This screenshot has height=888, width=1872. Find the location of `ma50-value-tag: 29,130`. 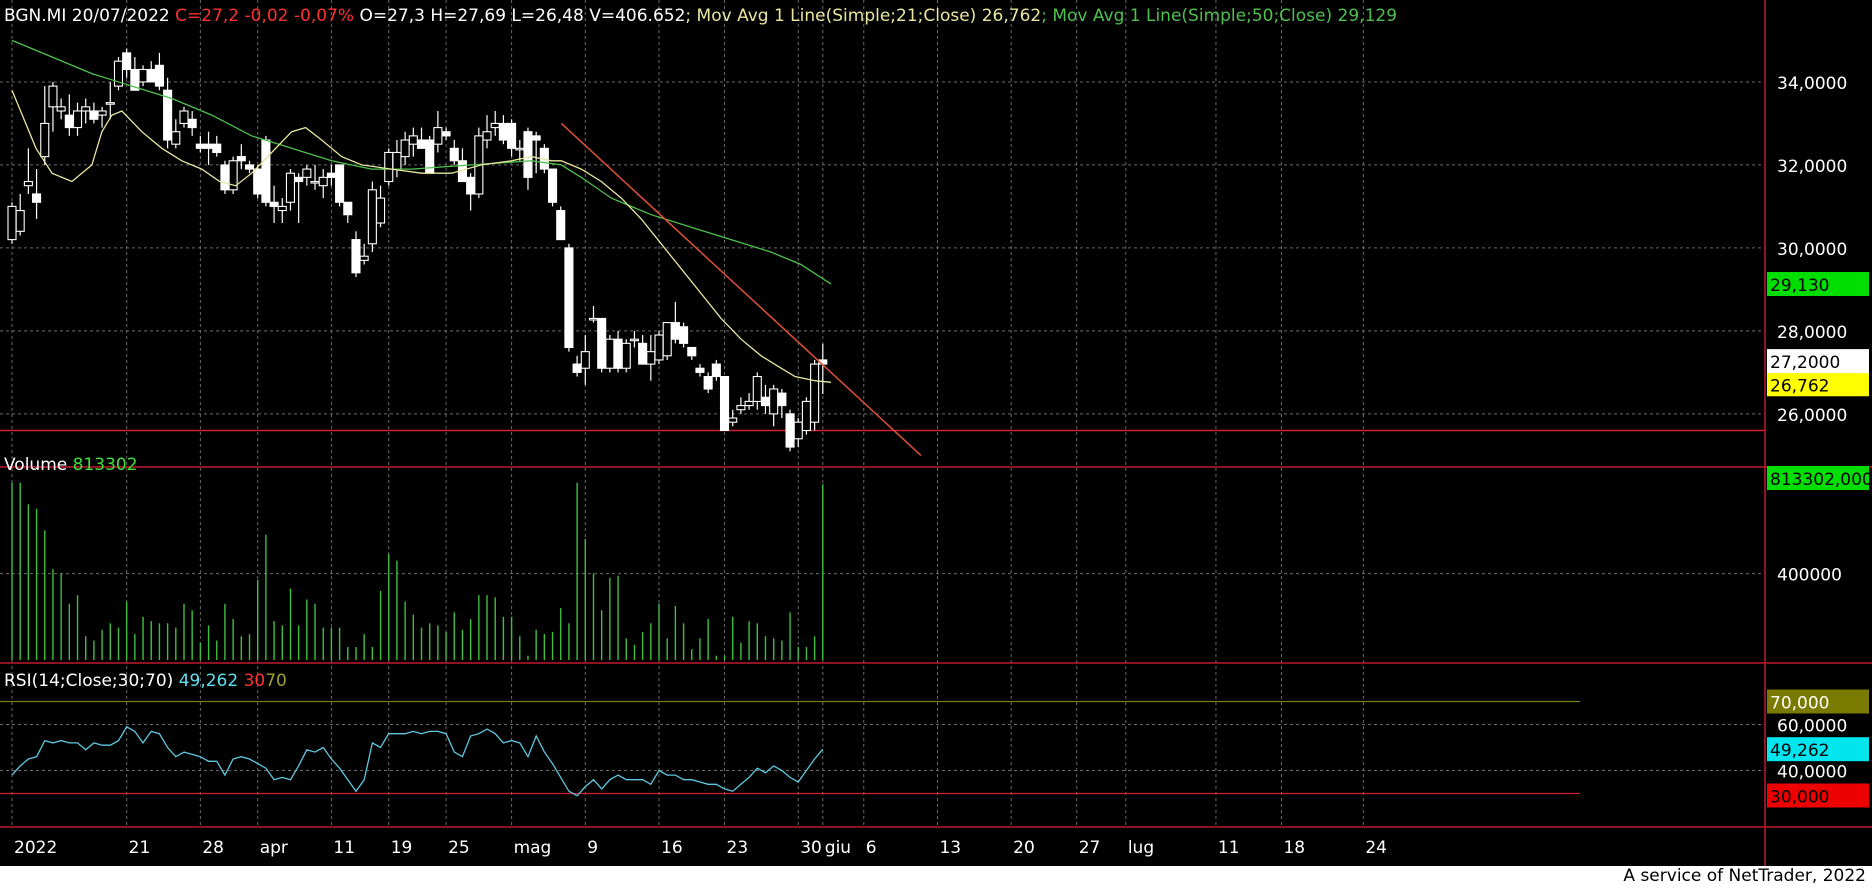

ma50-value-tag: 29,130 is located at coordinates (1818, 284).